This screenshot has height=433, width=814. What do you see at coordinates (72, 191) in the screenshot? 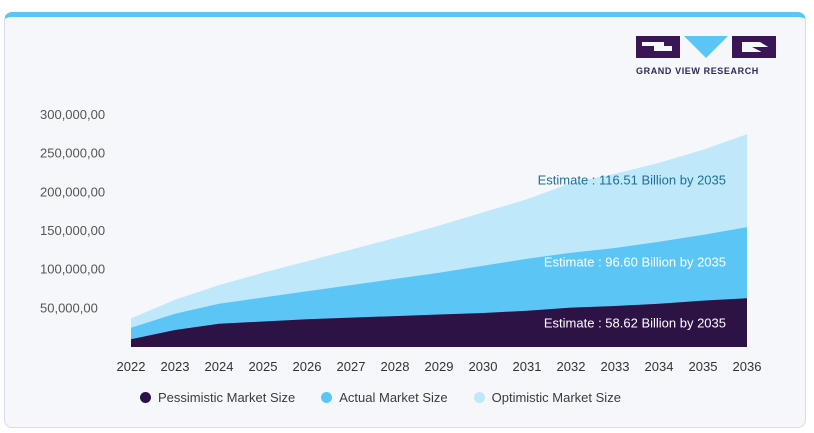
I see `y-tick-label: 200,000,00` at bounding box center [72, 191].